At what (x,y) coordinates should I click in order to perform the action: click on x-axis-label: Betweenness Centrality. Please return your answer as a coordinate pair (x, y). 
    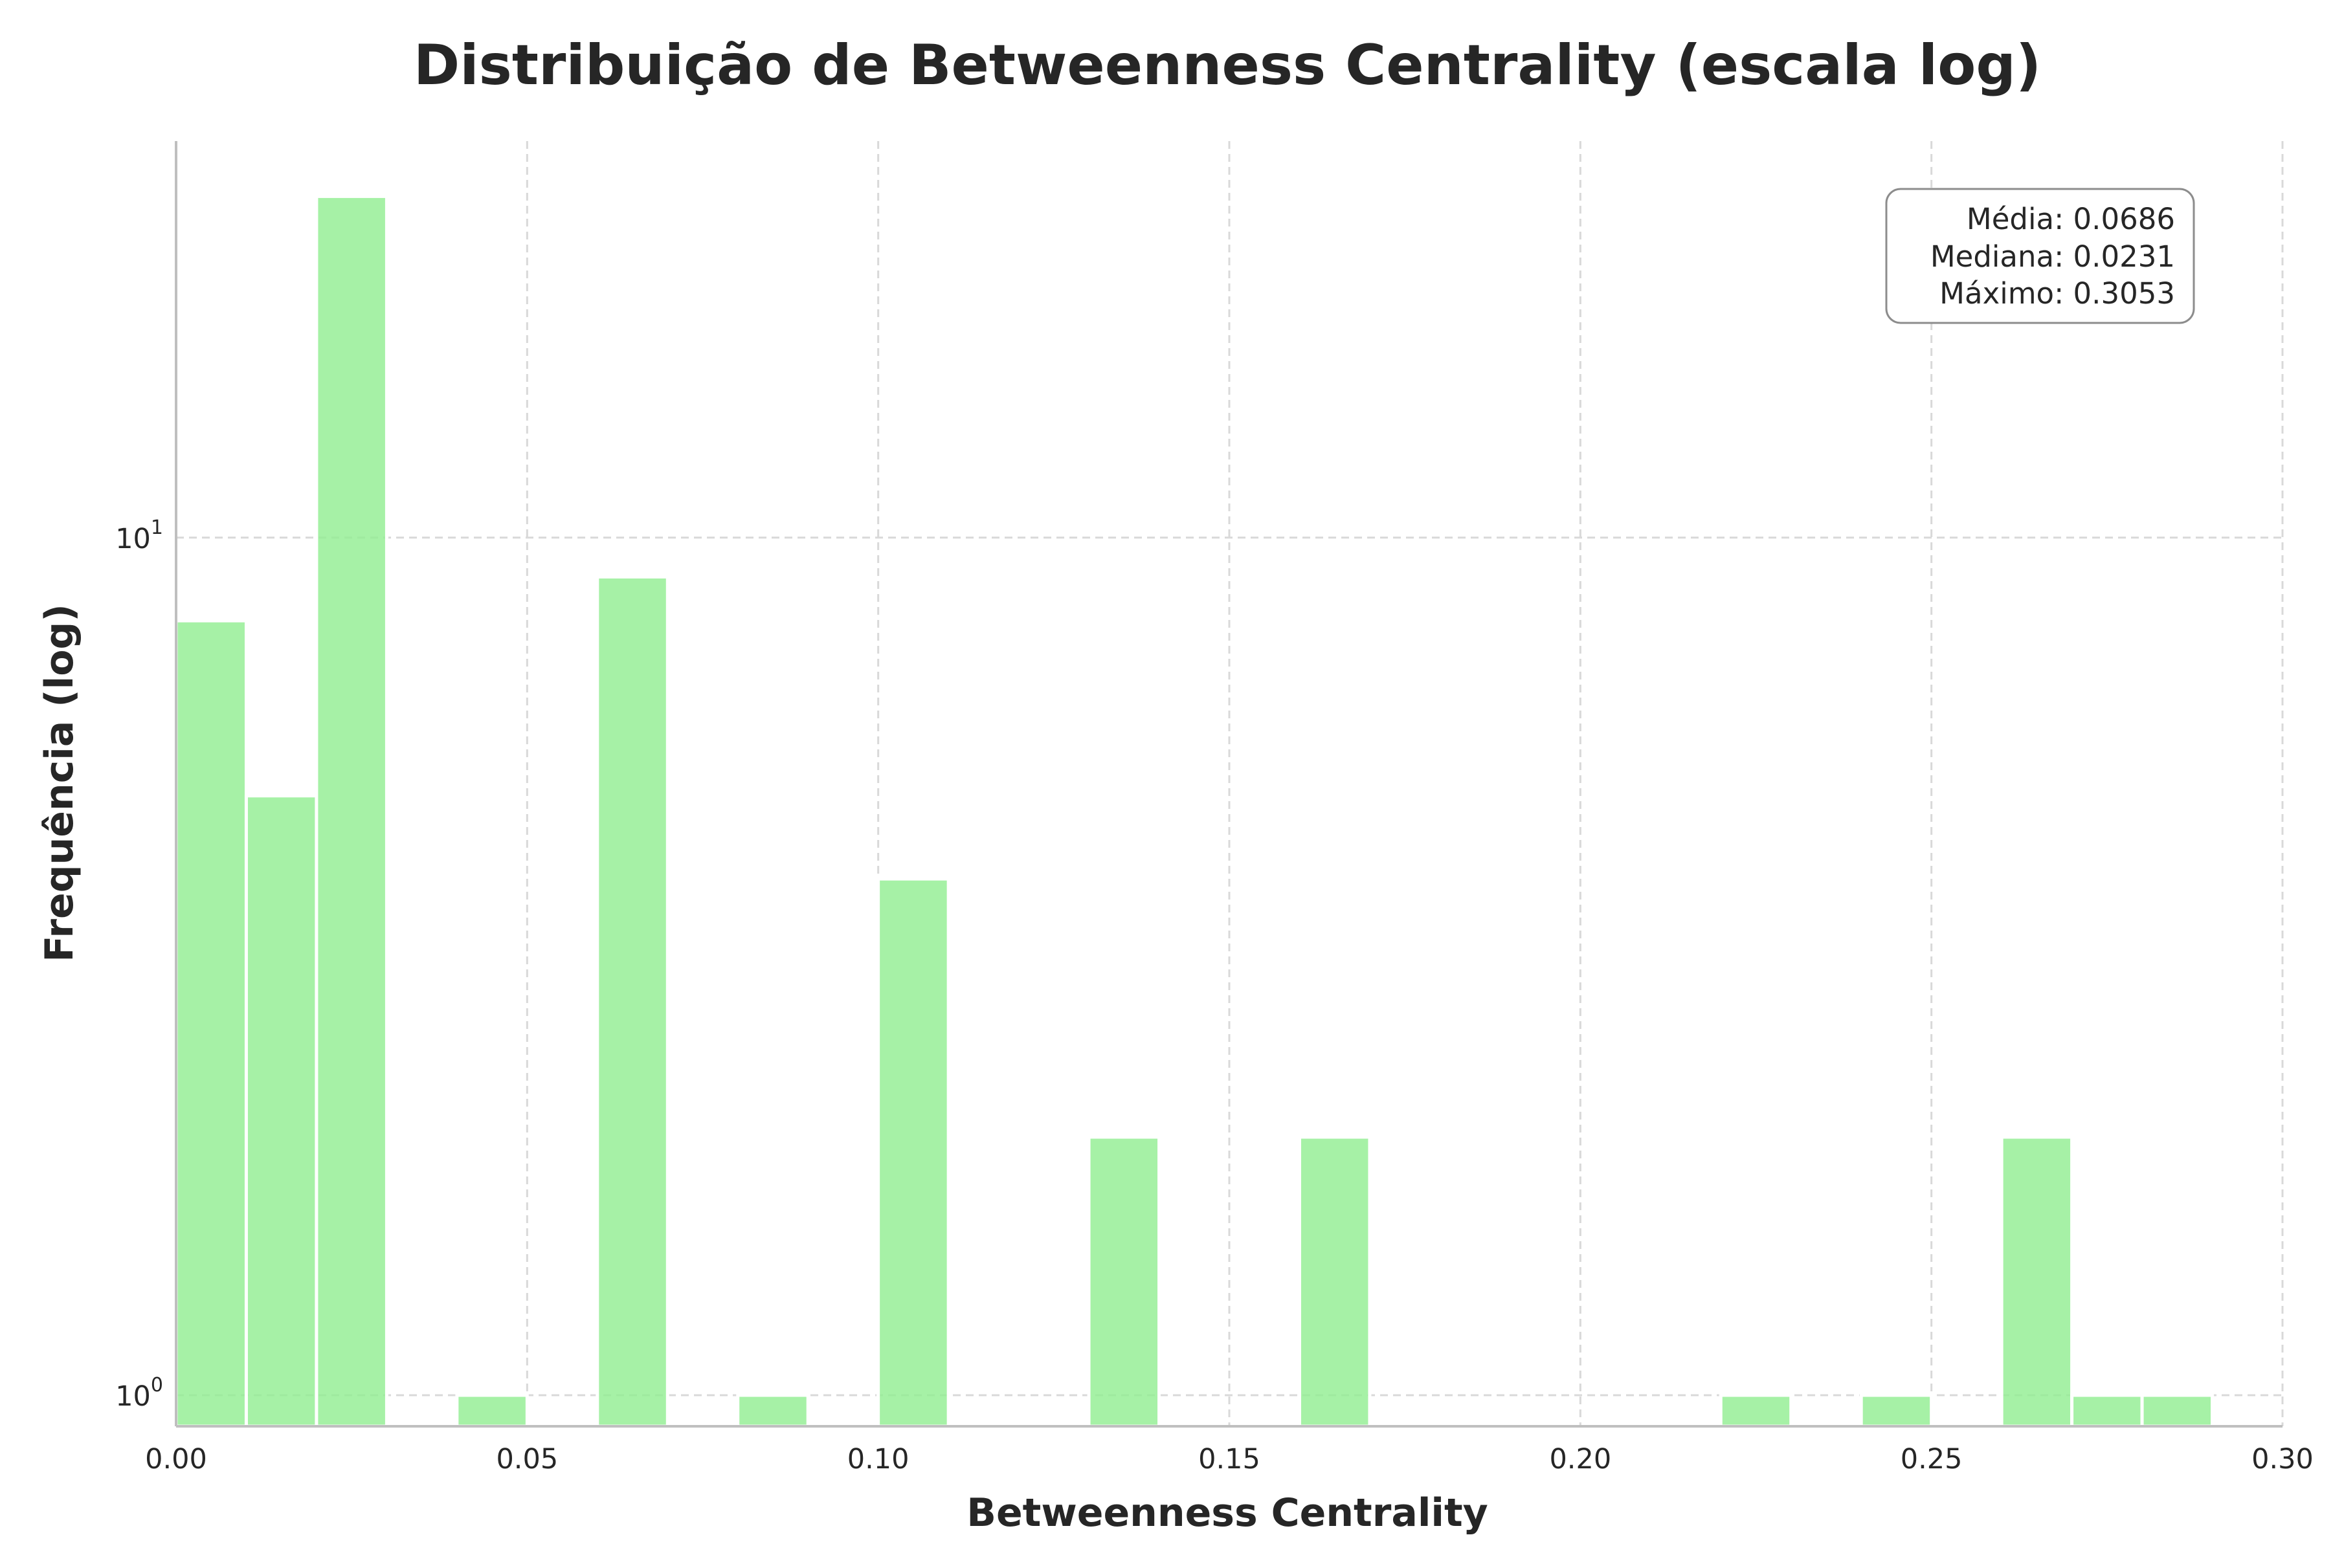
    Looking at the image, I should click on (1227, 1513).